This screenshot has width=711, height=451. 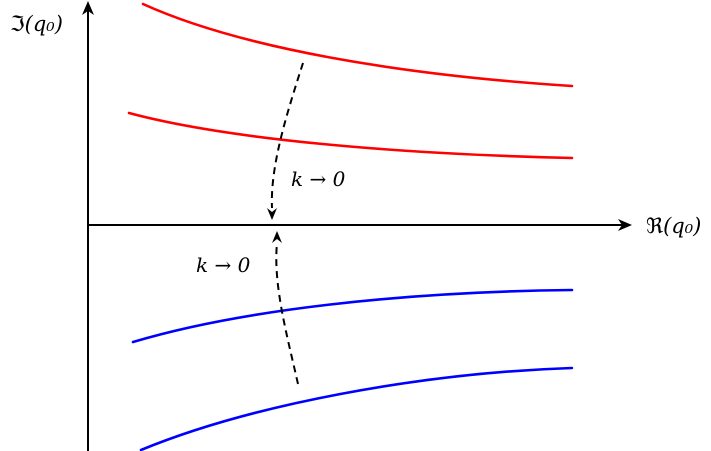 What do you see at coordinates (350, 135) in the screenshot?
I see `red-curve-lower` at bounding box center [350, 135].